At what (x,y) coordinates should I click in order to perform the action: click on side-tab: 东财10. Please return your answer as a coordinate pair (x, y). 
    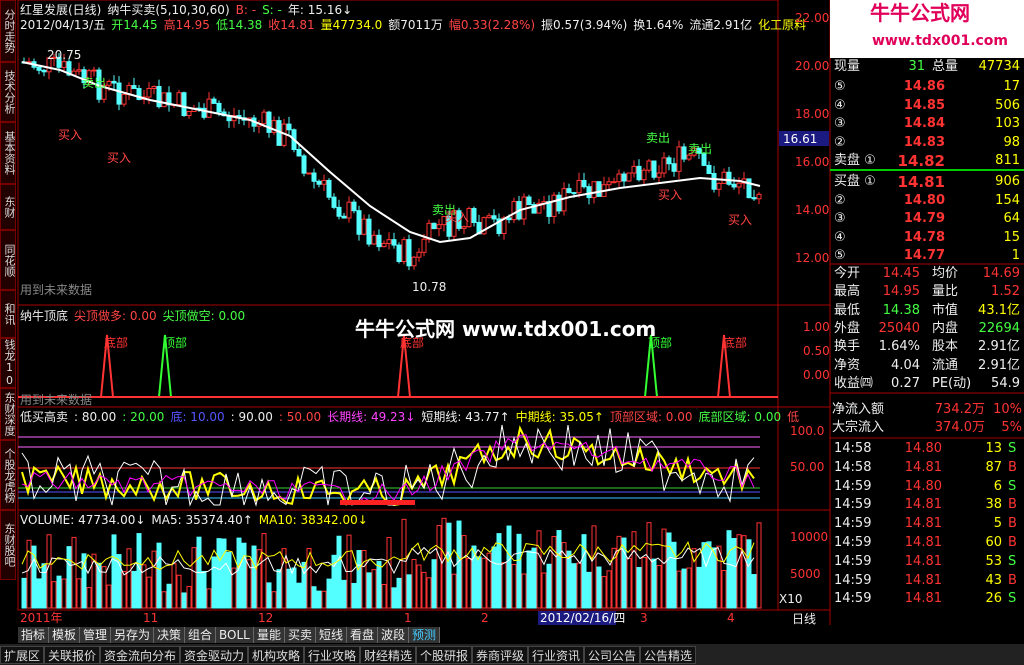
    Looking at the image, I should click on (8, 207).